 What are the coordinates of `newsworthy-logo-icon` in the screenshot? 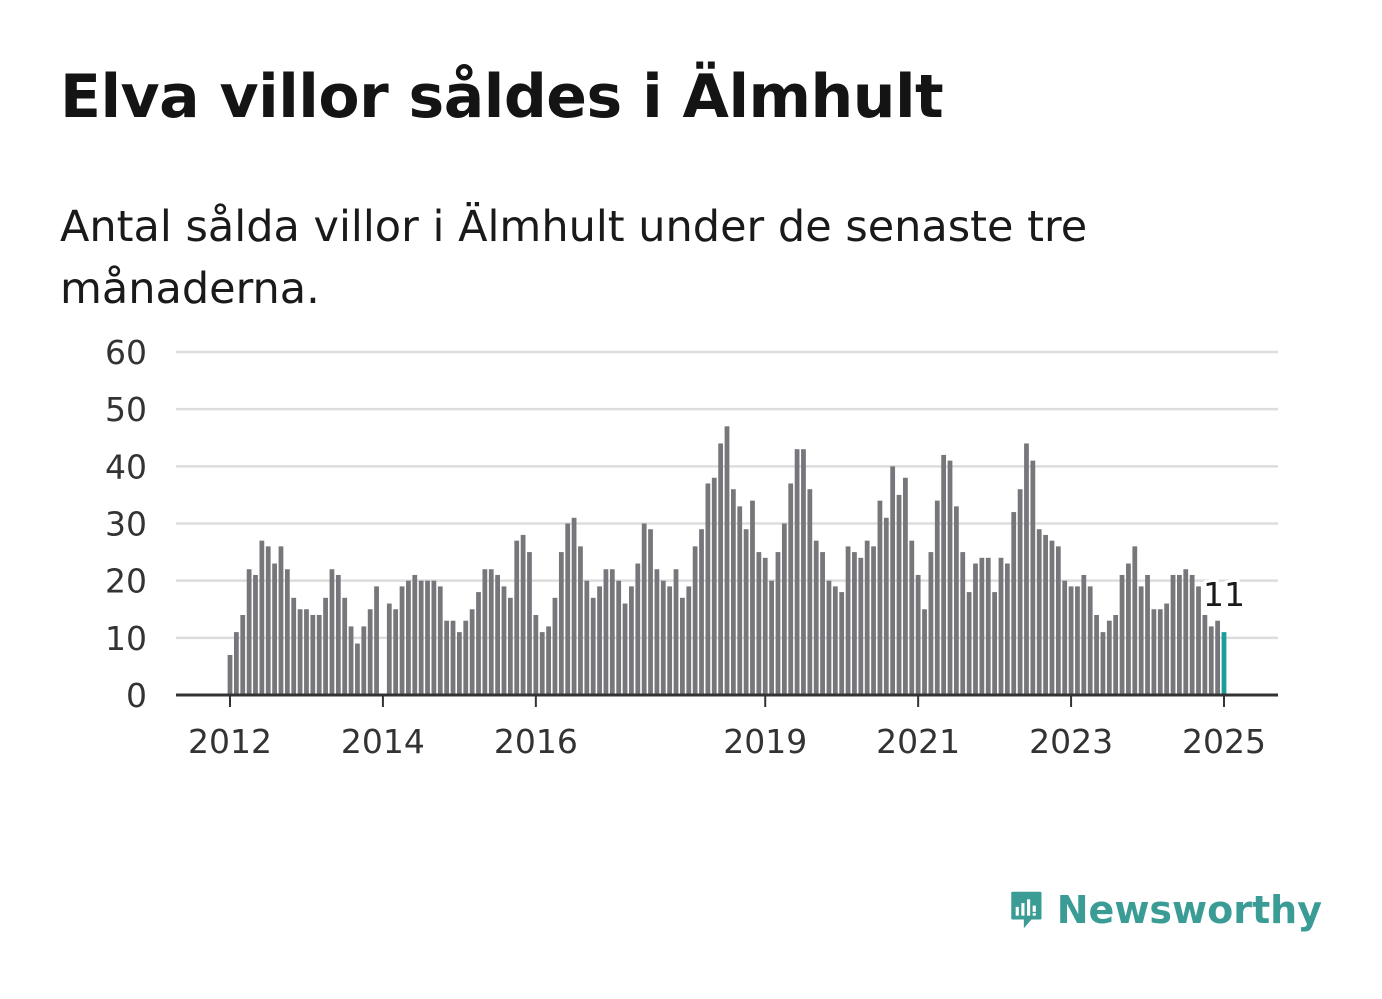 It's located at (1026, 910).